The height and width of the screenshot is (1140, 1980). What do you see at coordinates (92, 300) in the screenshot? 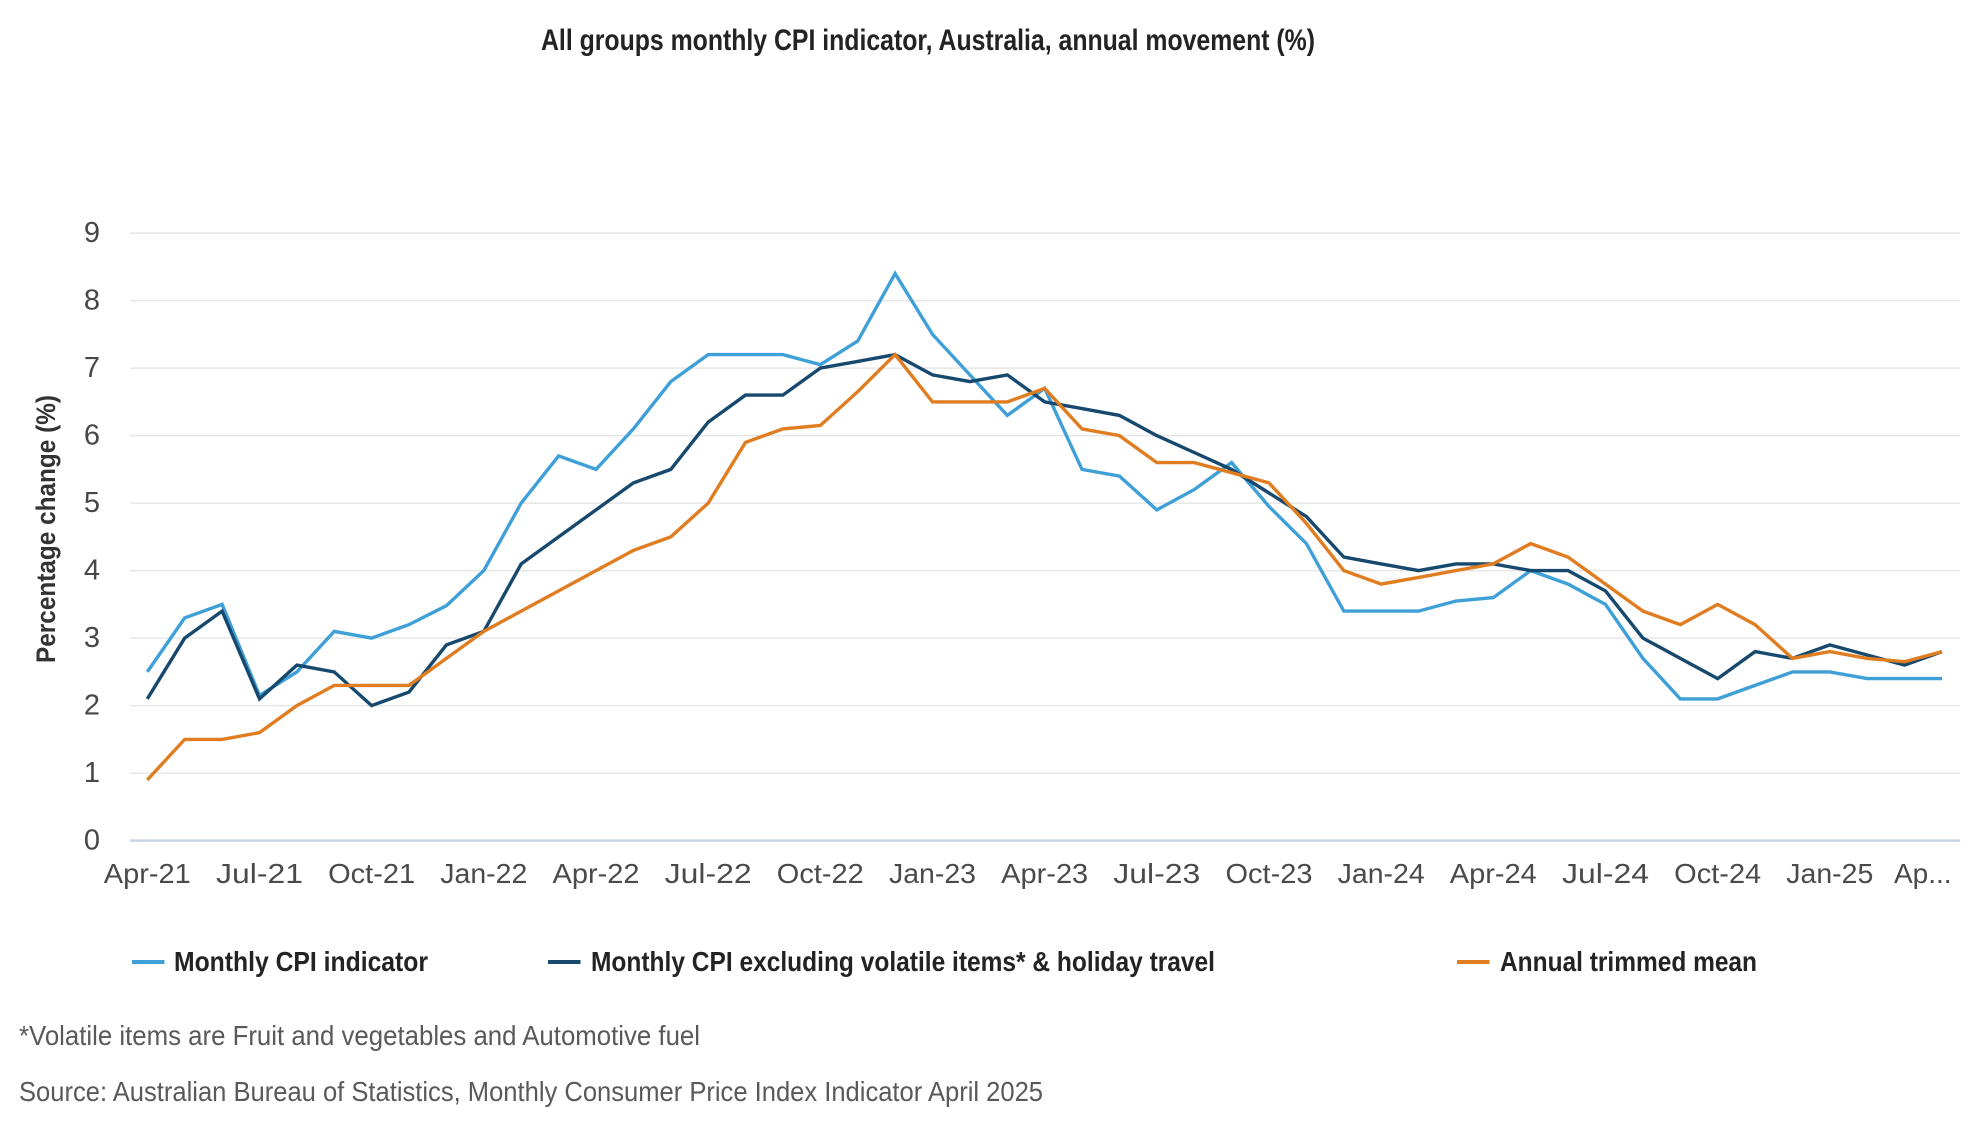
I see `svg-text: 8` at bounding box center [92, 300].